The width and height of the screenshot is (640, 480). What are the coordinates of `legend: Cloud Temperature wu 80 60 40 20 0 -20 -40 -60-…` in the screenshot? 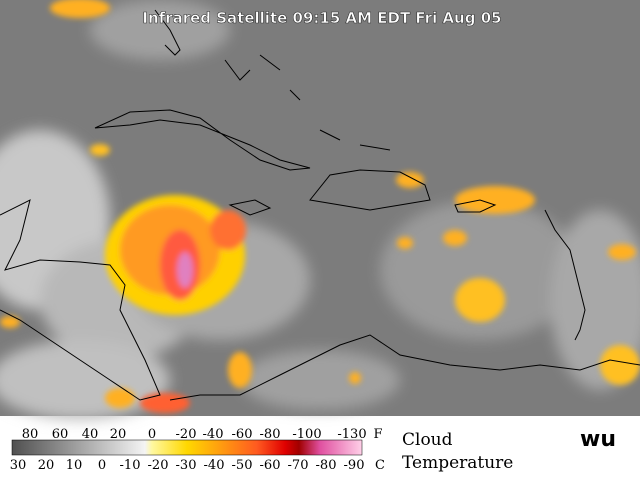 It's located at (313, 450).